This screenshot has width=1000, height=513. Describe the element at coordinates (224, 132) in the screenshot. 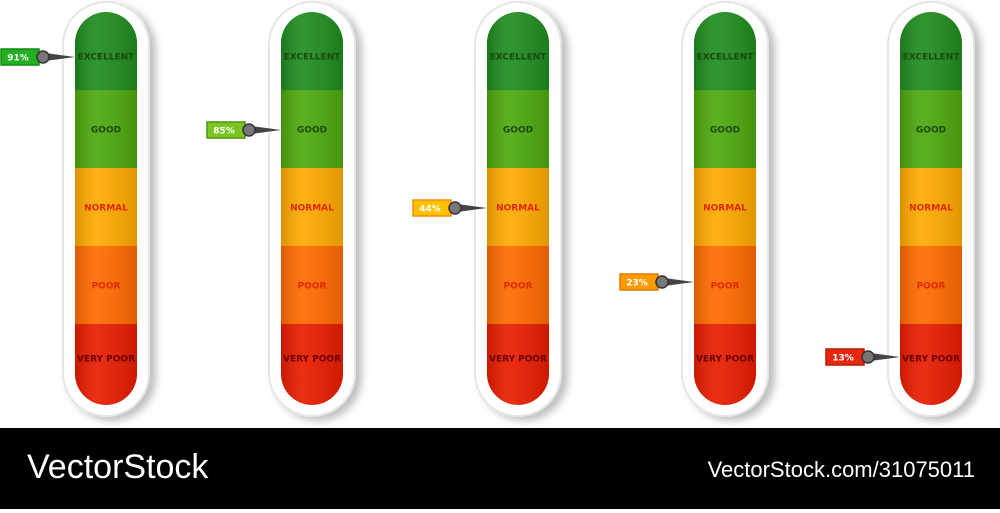

I see `tag-label: 85%` at that location.